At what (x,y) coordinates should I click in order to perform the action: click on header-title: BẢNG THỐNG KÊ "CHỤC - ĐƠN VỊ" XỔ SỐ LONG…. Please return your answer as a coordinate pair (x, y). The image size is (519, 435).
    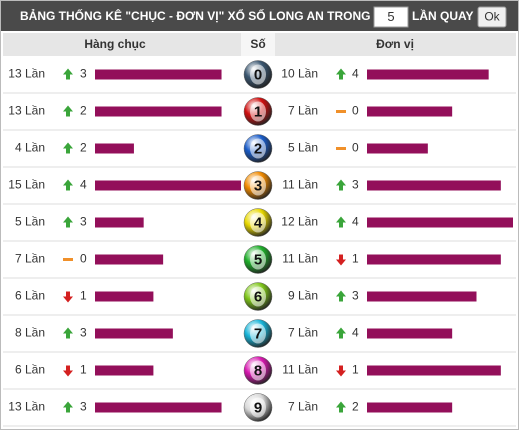
    Looking at the image, I should click on (195, 15).